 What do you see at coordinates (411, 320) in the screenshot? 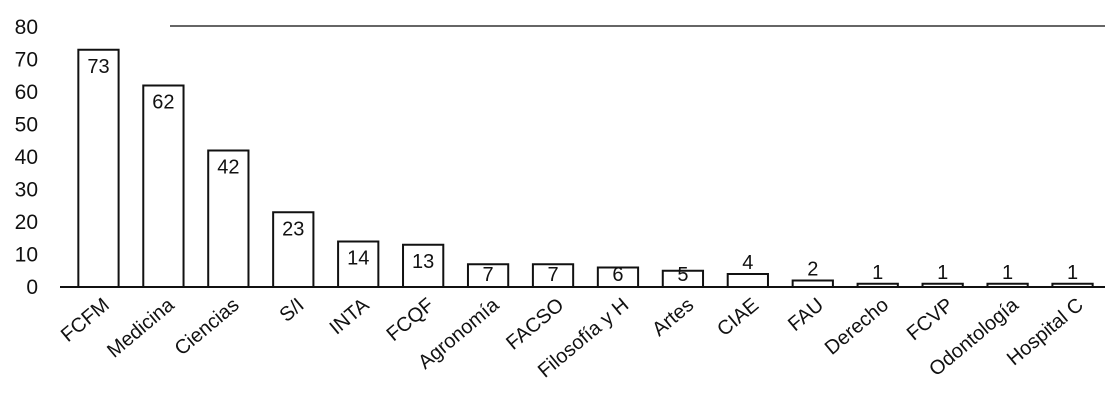
I see `x-category-label: FCQF` at bounding box center [411, 320].